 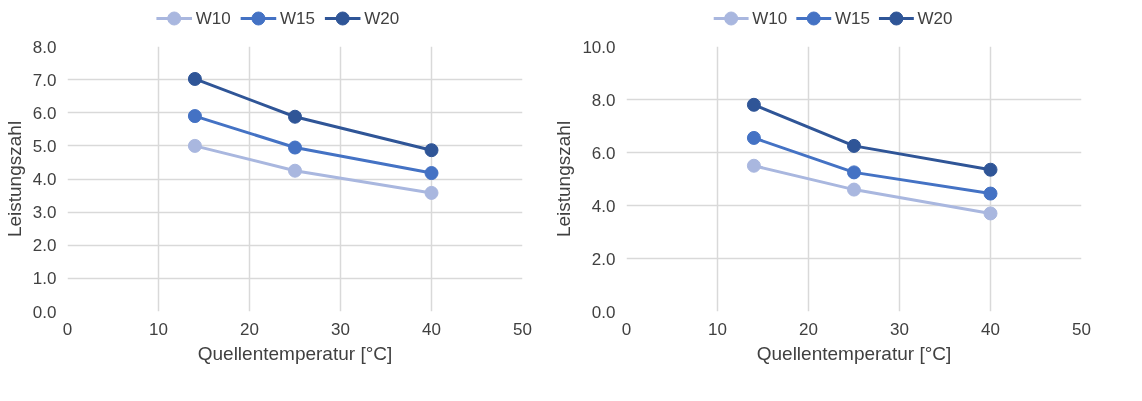 I want to click on y-tick-label: 5.0, so click(x=44, y=146).